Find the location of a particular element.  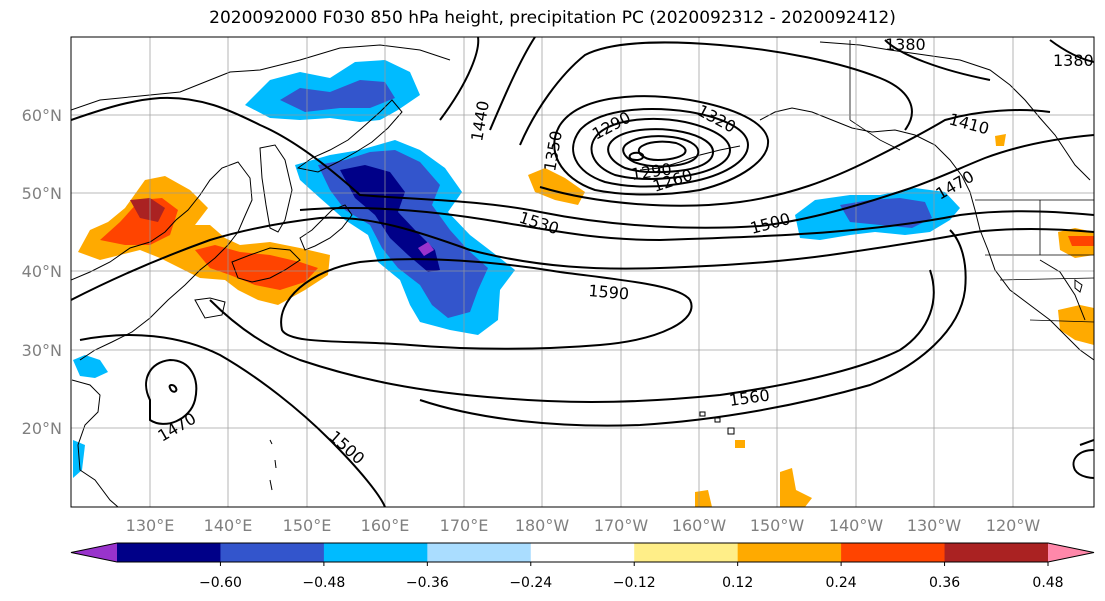

lon-label: 180°W is located at coordinates (542, 525).